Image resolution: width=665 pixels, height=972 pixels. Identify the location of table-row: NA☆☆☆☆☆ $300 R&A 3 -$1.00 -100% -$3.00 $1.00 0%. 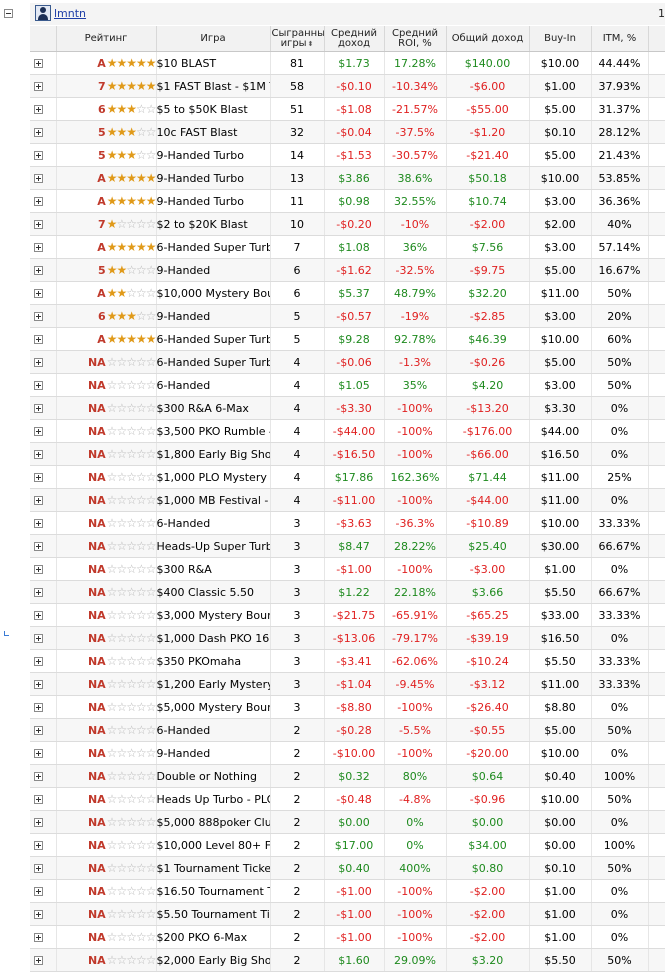
(347, 569).